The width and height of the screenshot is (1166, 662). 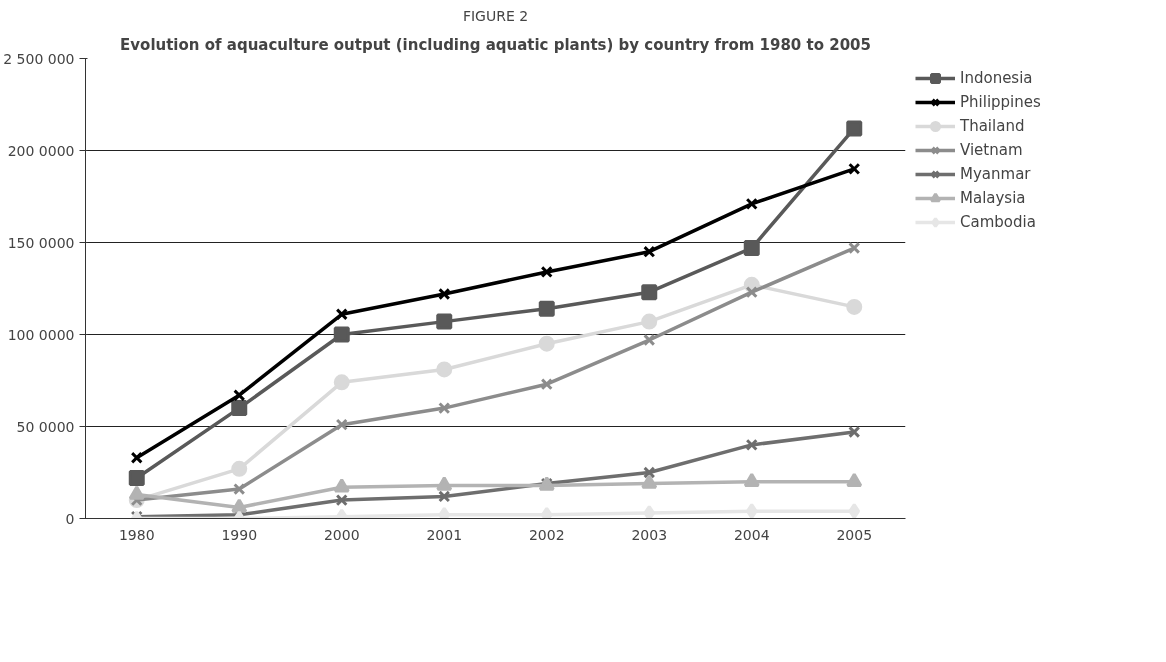 I want to click on x-tick-label: 1990, so click(x=239, y=534).